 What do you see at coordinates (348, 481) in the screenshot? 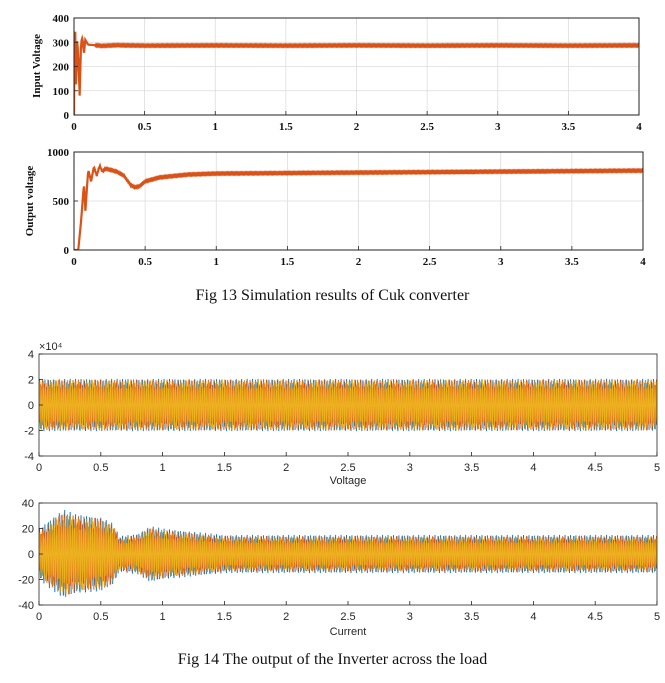
I see `x-axis-label: Voltage` at bounding box center [348, 481].